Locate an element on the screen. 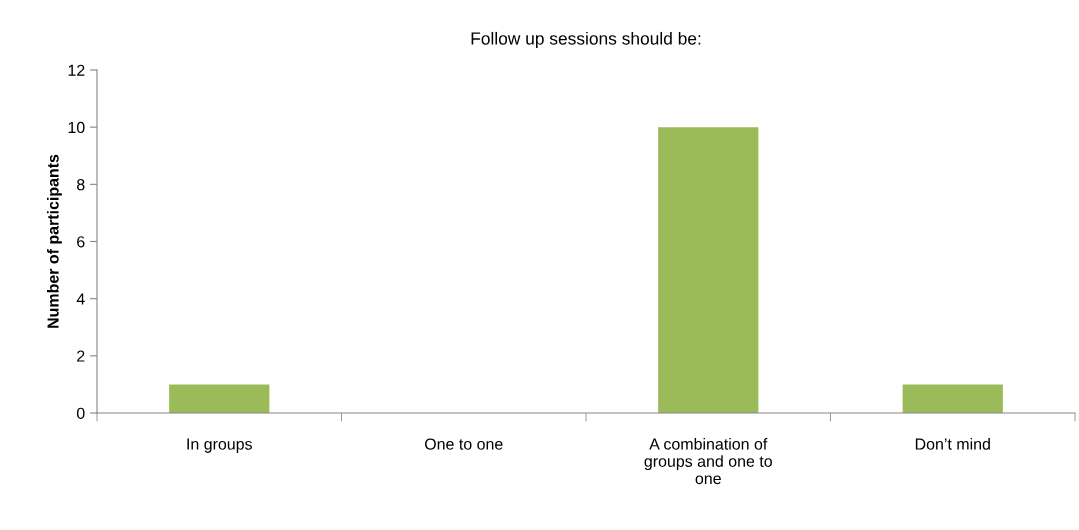 This screenshot has width=1079, height=530. x-tick-label: One to one is located at coordinates (463, 444).